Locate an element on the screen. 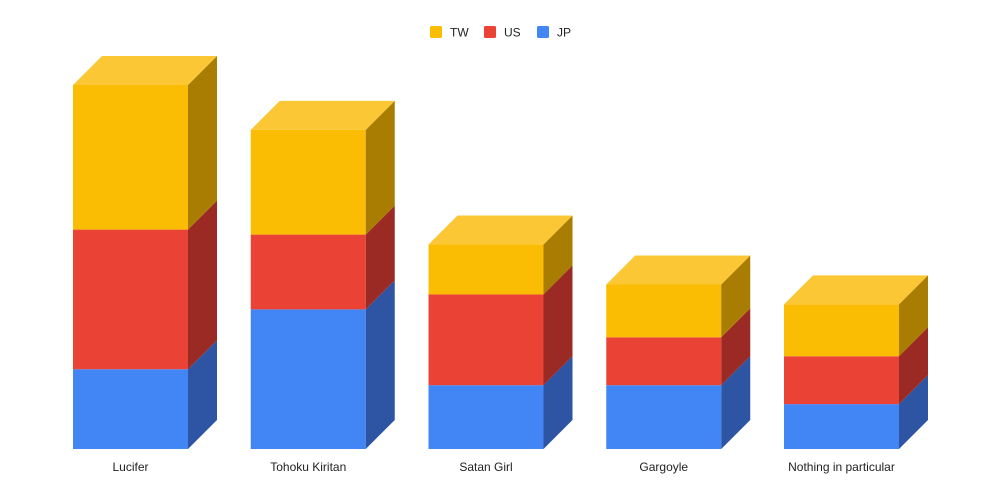 The height and width of the screenshot is (500, 1000). tw-segment-lucifer-side is located at coordinates (202, 143).